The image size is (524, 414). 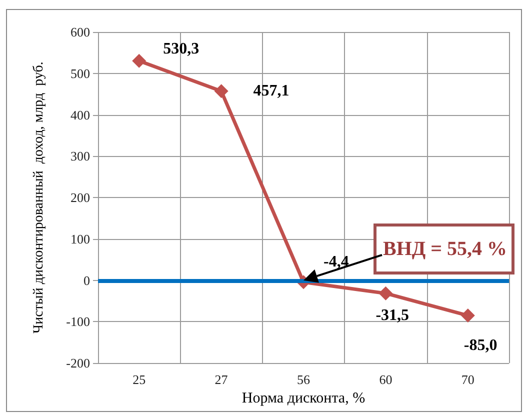 I want to click on x-axis-title: Норма дисконта, %, so click(x=304, y=398).